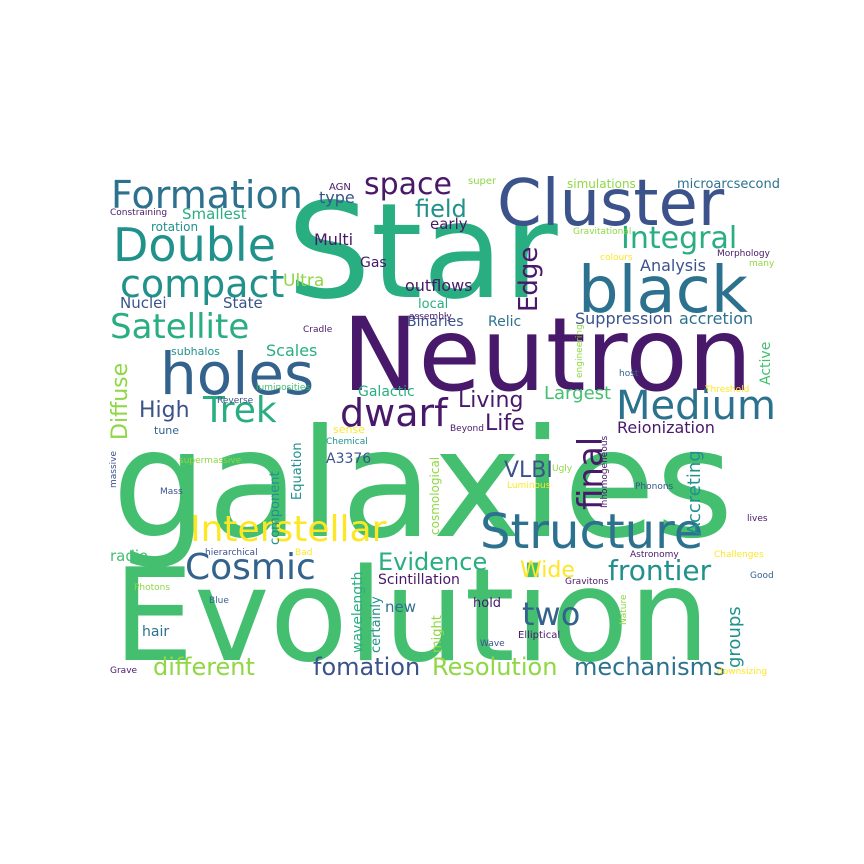  What do you see at coordinates (204, 667) in the screenshot?
I see `word-different: different` at bounding box center [204, 667].